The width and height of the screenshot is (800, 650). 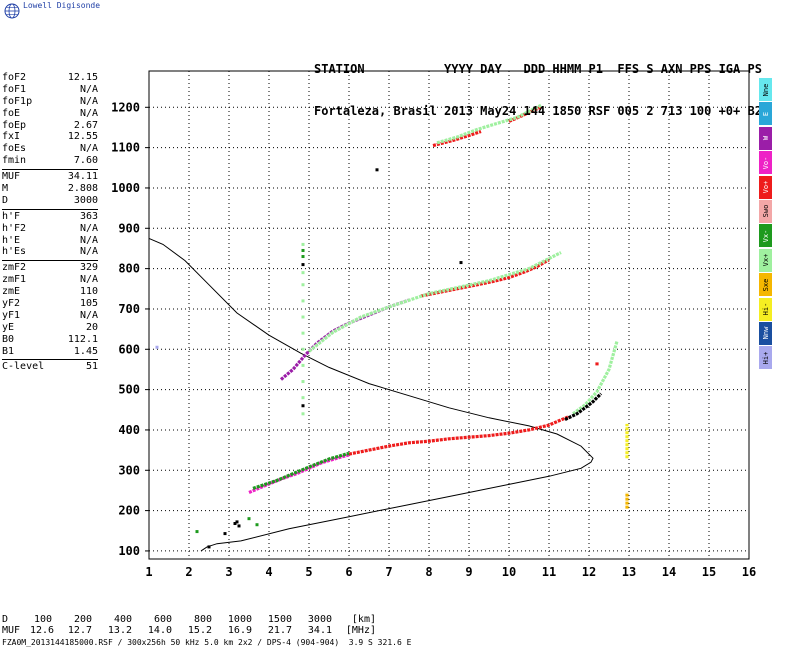 I want to click on table-cell: 21.7, so click(x=279, y=630).